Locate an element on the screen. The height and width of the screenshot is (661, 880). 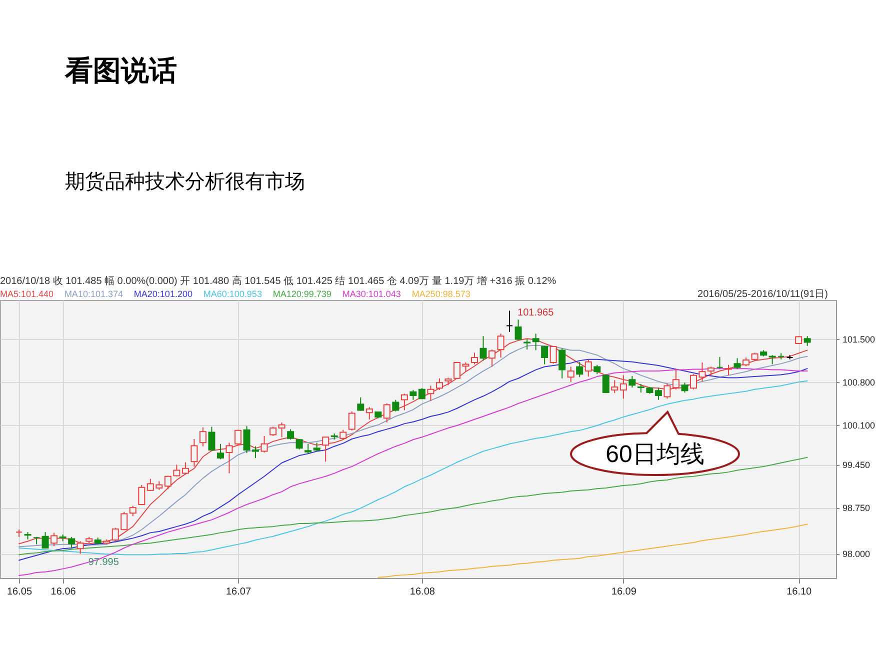
x-tick-label: 16.07 is located at coordinates (239, 592).